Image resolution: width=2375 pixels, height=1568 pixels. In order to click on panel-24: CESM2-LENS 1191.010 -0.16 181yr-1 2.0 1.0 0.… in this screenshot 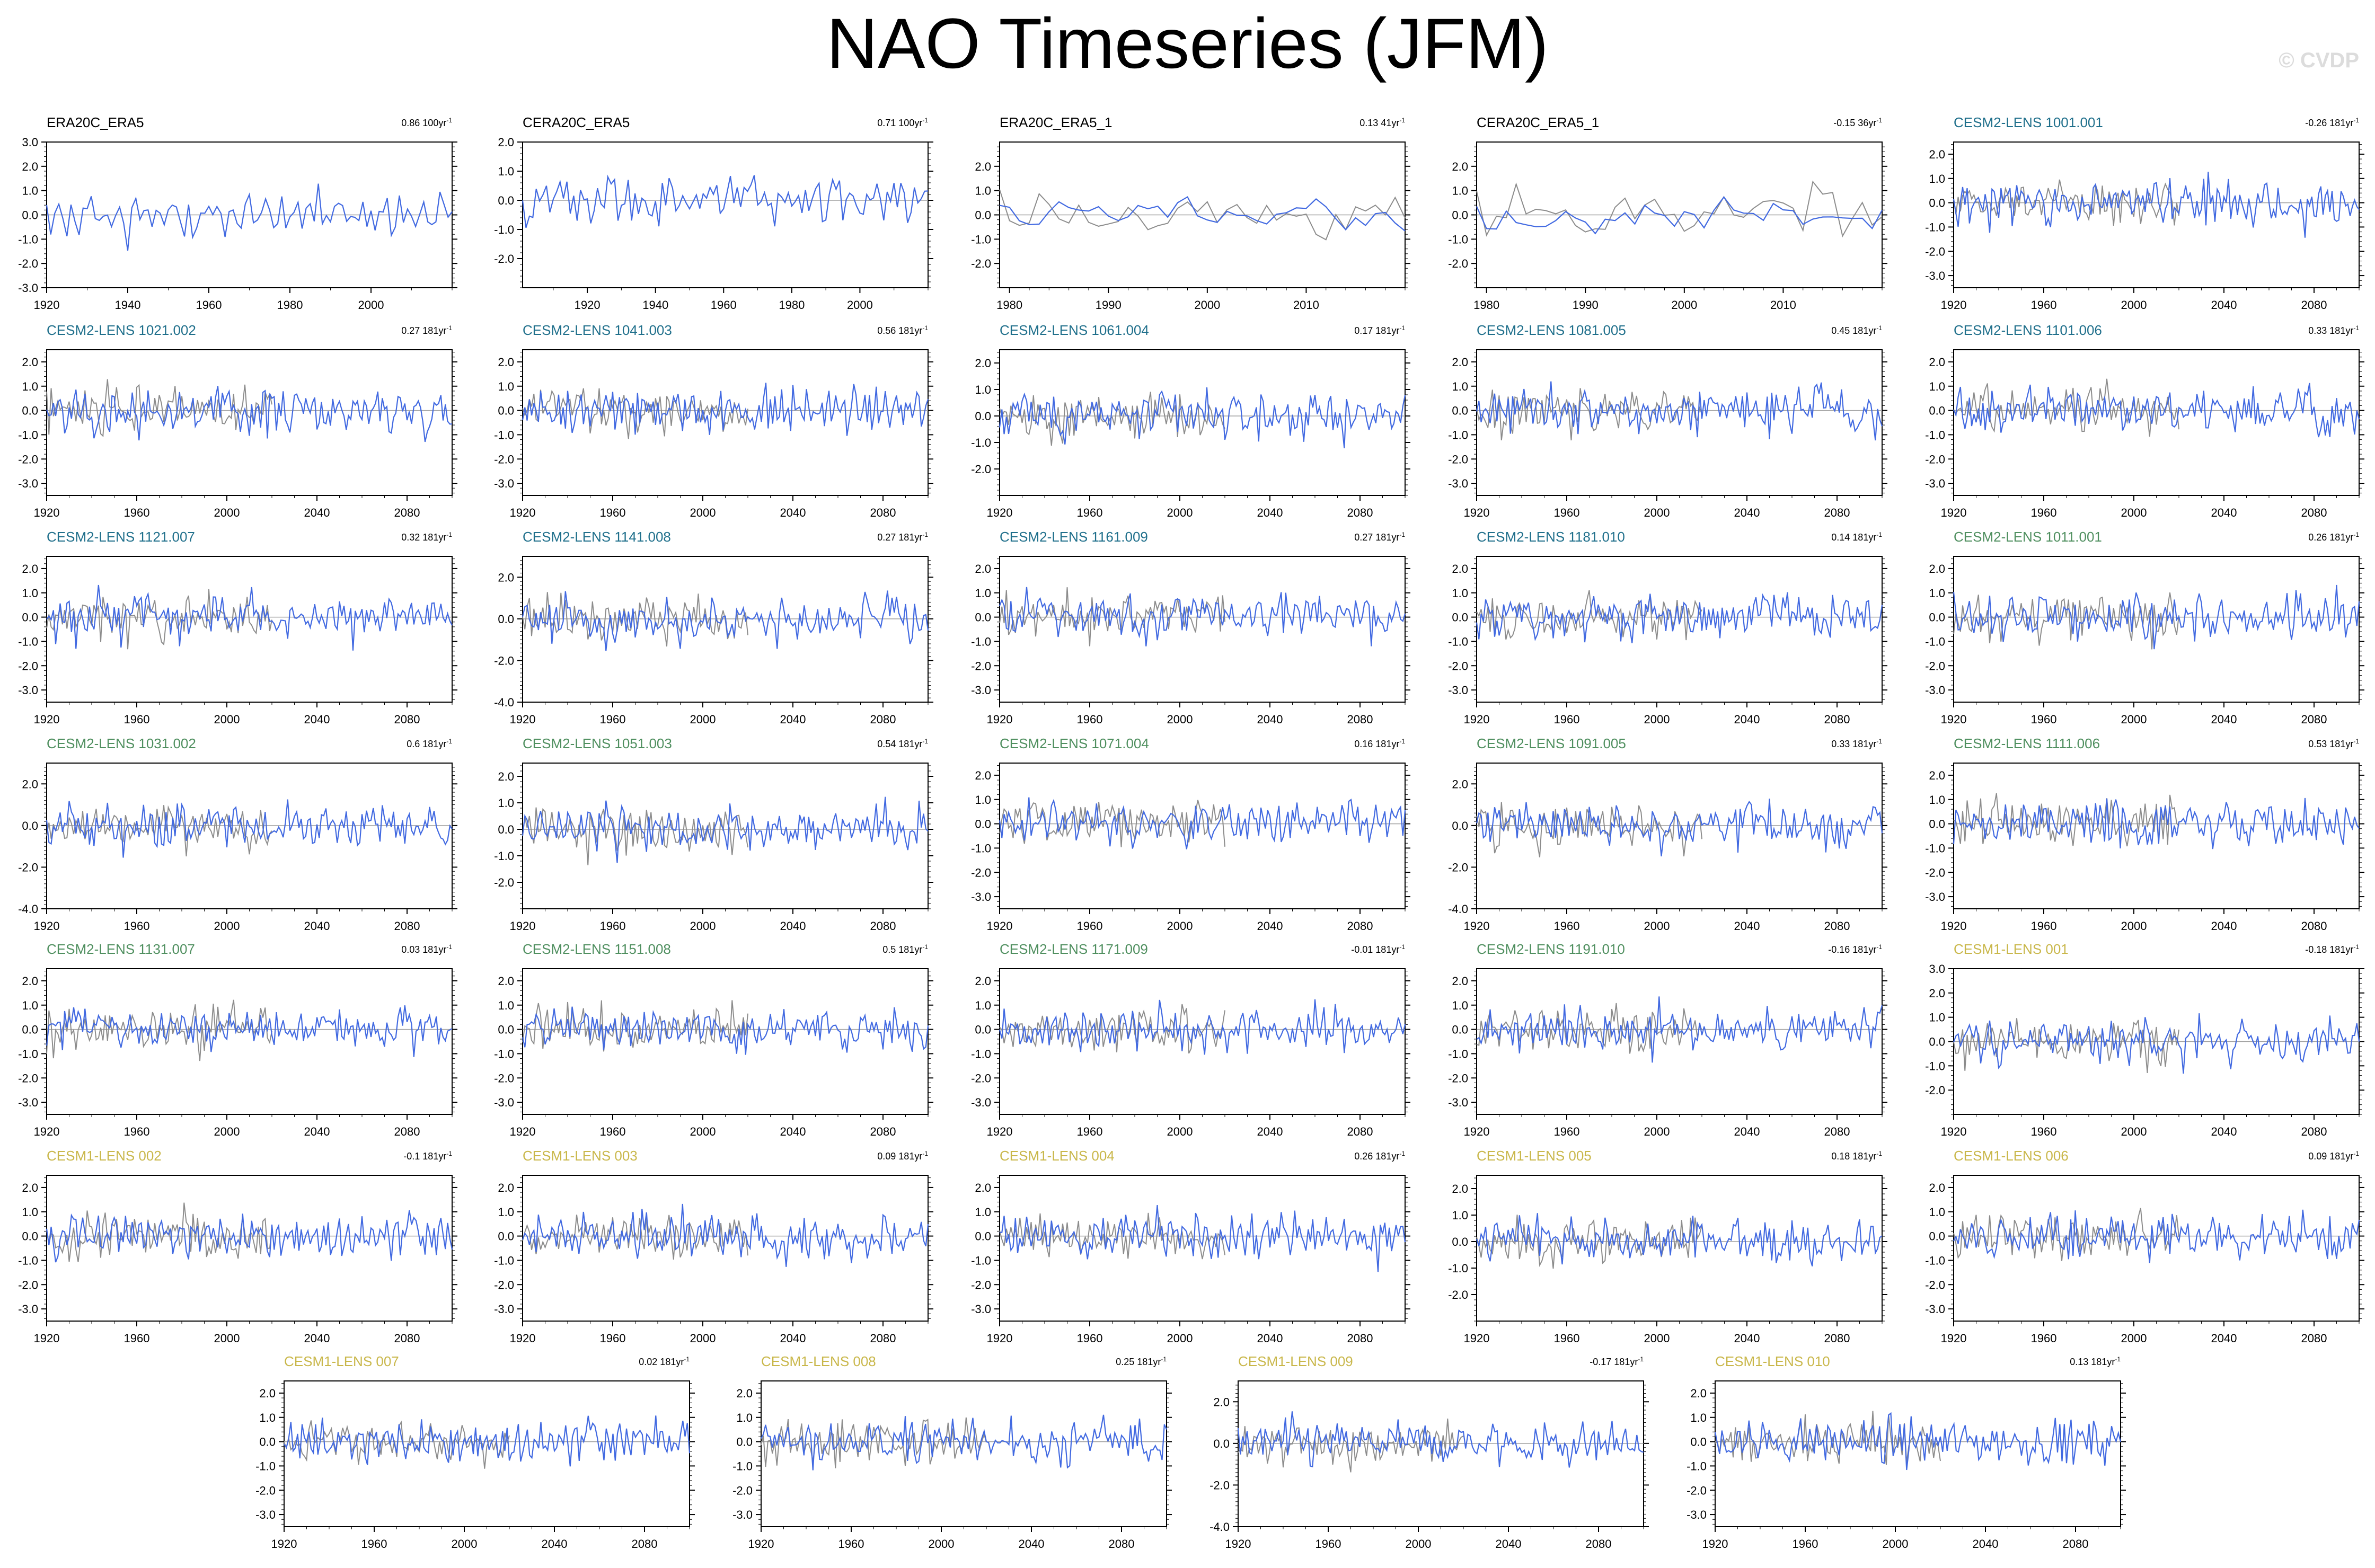, I will do `click(1668, 1039)`.